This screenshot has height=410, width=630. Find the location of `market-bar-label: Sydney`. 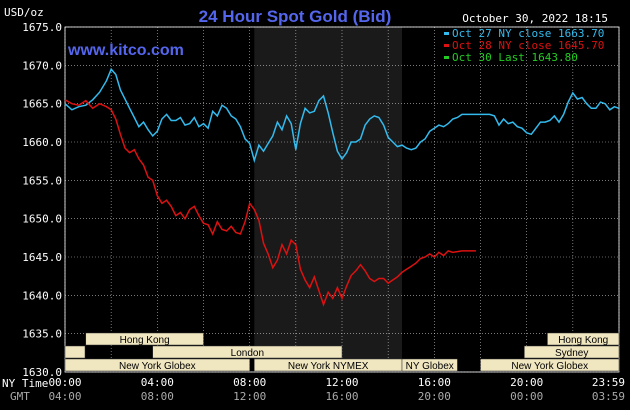

market-bar-label: Sydney is located at coordinates (571, 353).